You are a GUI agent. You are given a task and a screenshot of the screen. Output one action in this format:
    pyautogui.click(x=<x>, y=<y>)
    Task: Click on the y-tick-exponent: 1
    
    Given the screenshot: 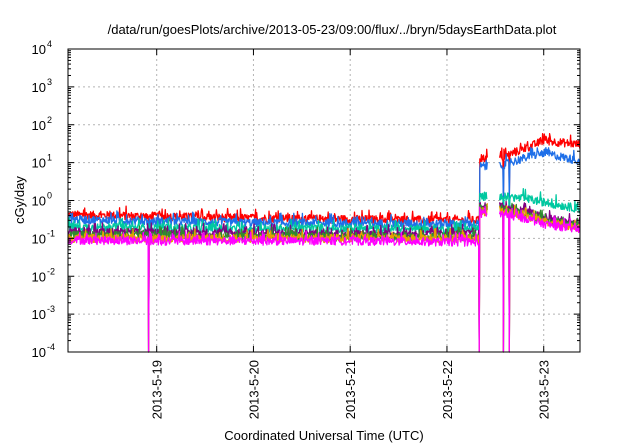 What is the action you would take?
    pyautogui.click(x=49, y=158)
    